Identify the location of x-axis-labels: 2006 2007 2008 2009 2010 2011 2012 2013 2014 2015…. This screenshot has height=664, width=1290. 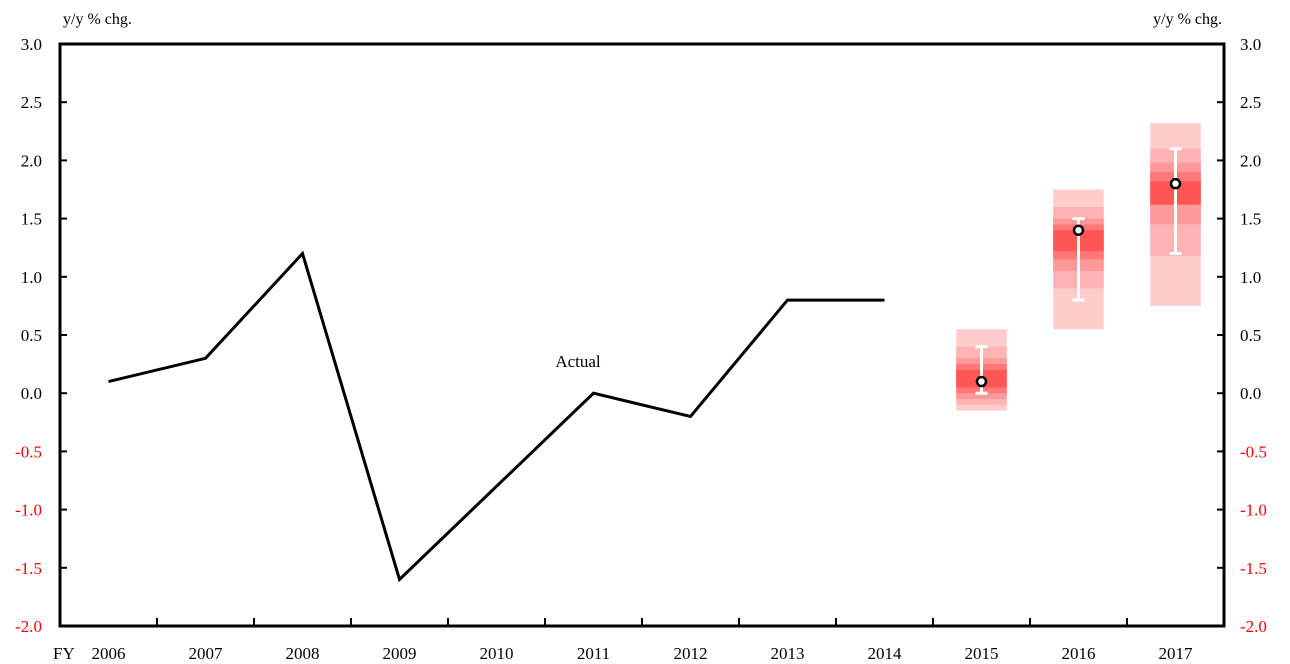
(643, 653).